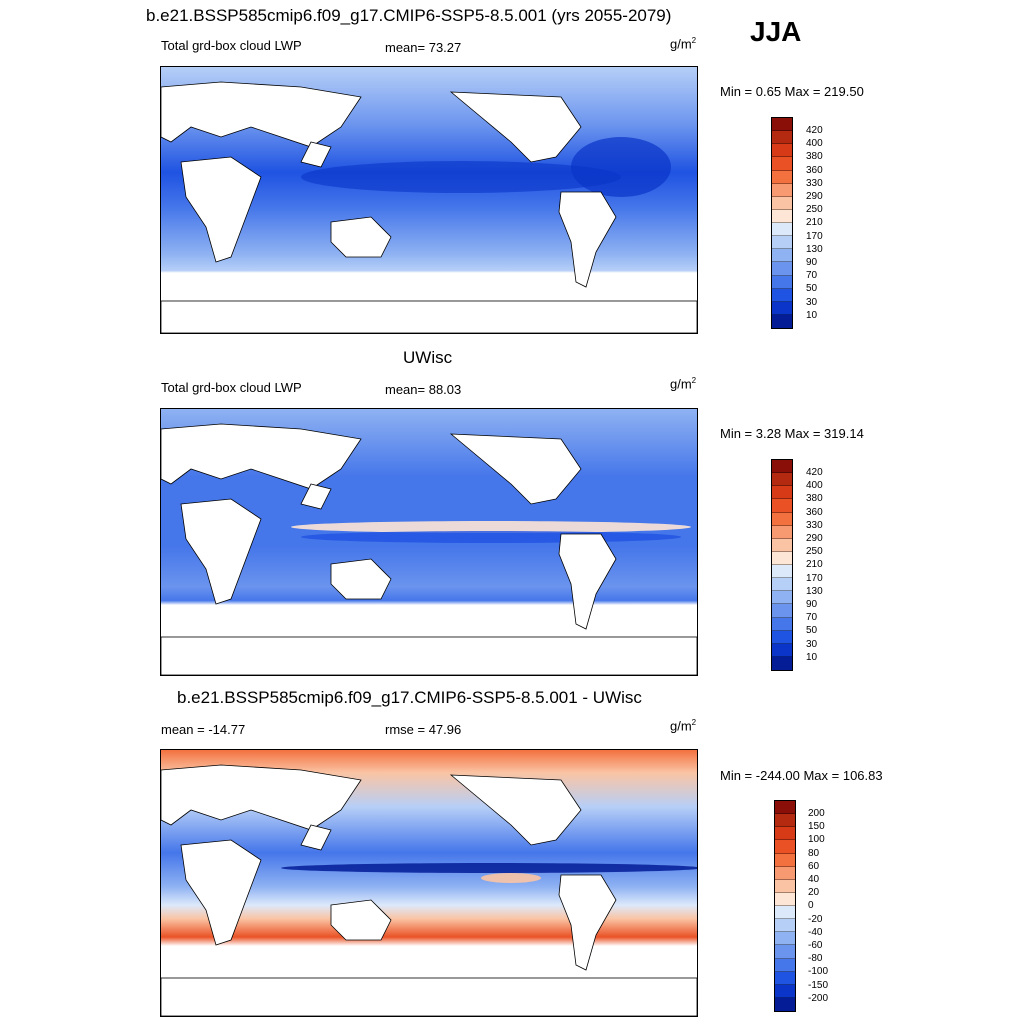 The width and height of the screenshot is (1024, 1024). Describe the element at coordinates (818, 972) in the screenshot. I see `colorbar-tick-label: -100` at that location.